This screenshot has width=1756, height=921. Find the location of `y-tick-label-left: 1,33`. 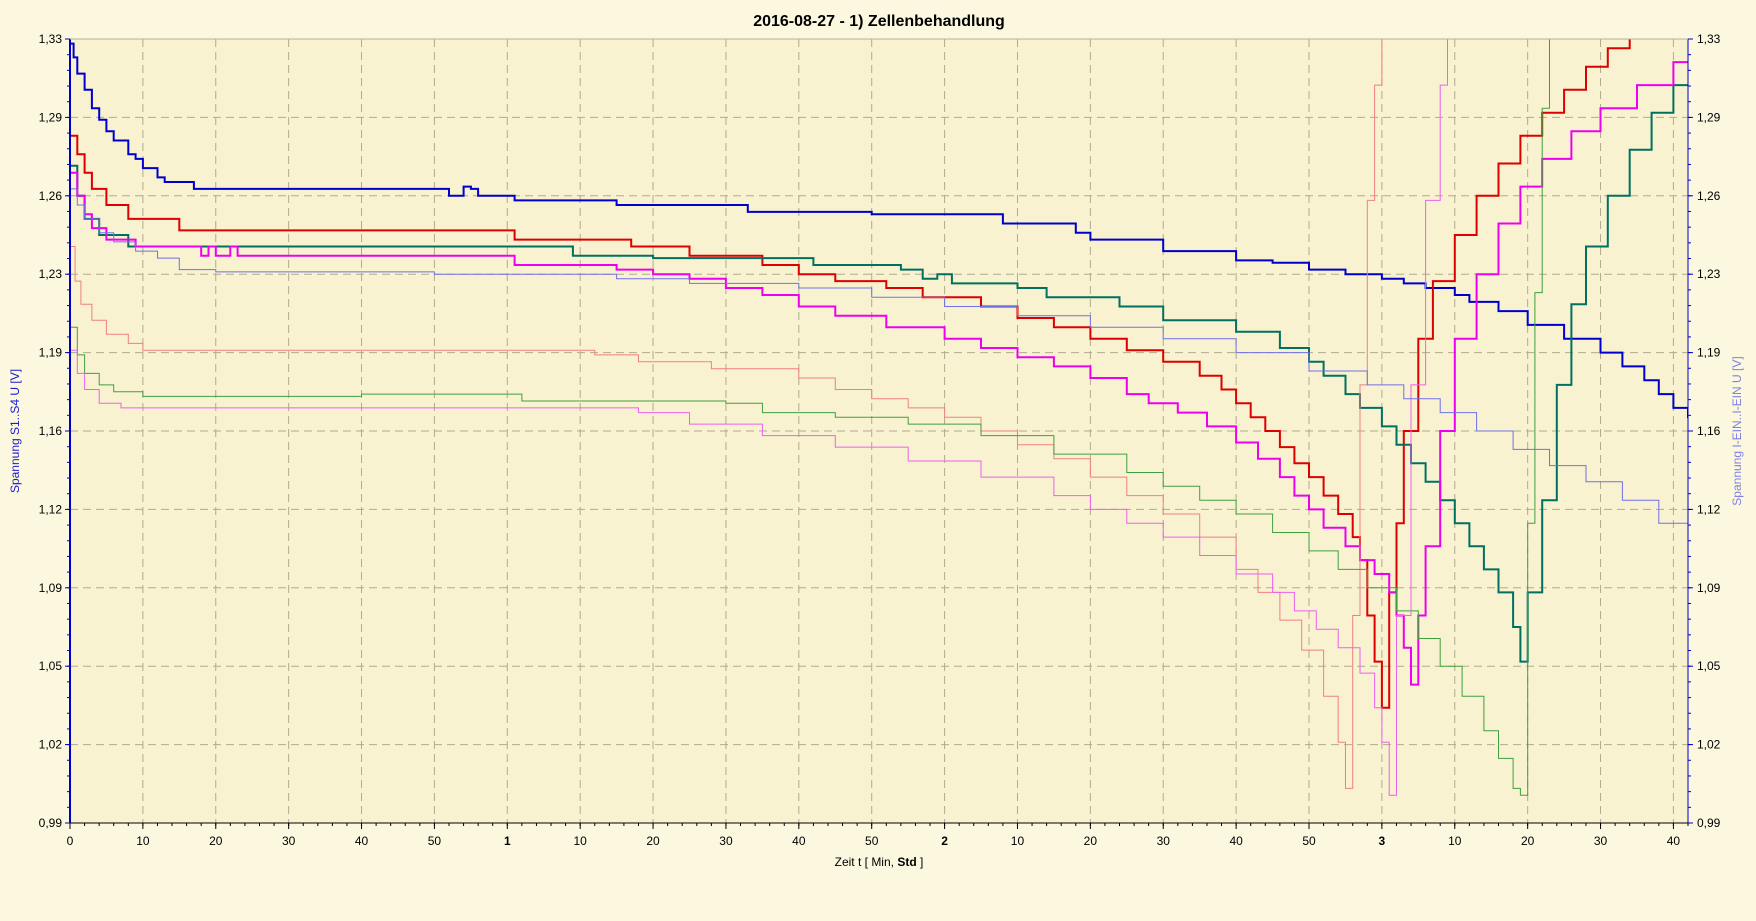

y-tick-label-left: 1,33 is located at coordinates (51, 39).